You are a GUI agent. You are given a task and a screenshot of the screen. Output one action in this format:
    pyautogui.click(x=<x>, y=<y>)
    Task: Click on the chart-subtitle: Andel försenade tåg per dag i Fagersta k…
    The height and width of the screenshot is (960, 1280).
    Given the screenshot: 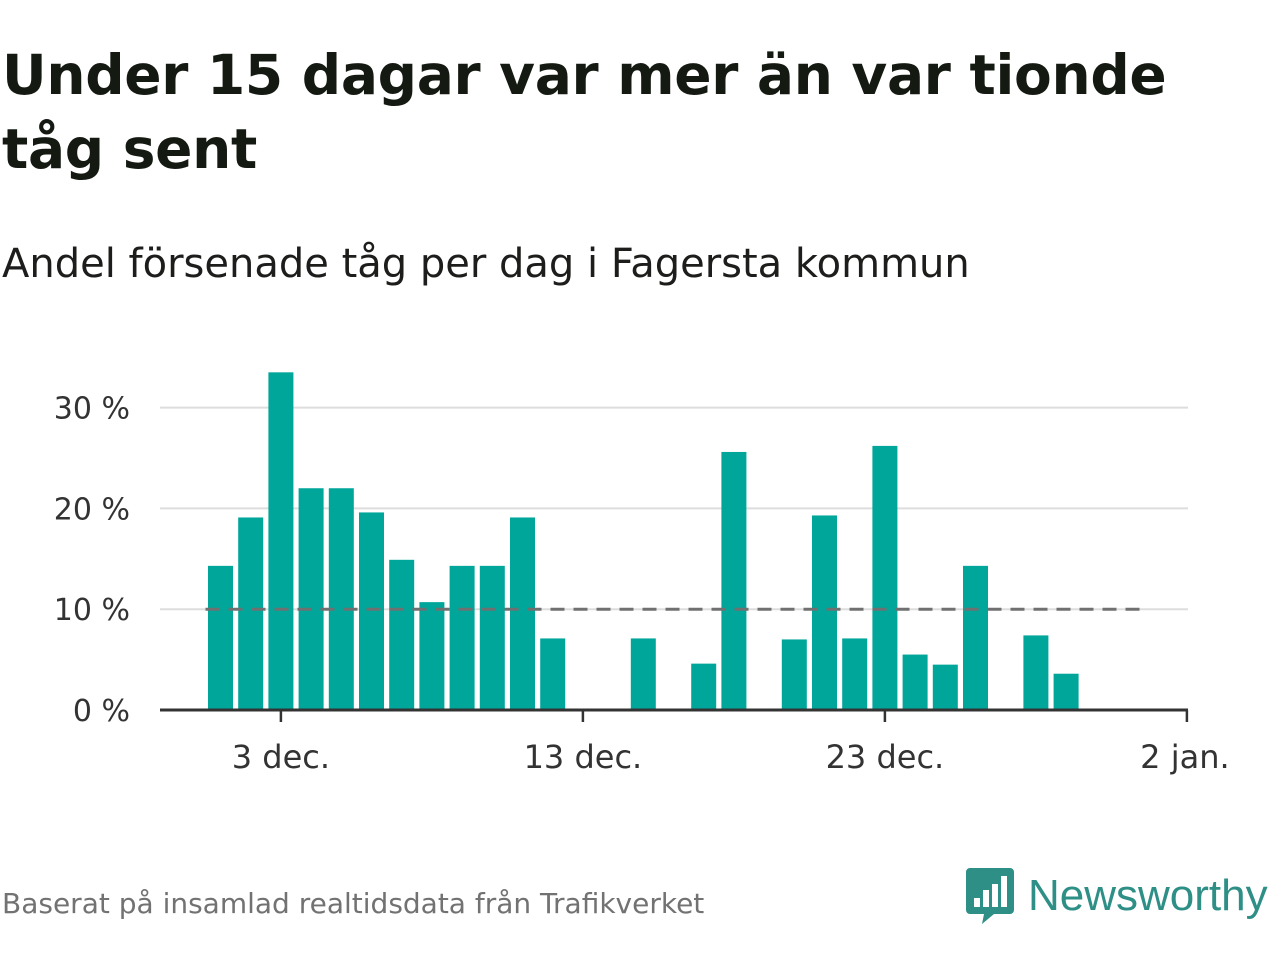 What is the action you would take?
    pyautogui.click(x=486, y=264)
    